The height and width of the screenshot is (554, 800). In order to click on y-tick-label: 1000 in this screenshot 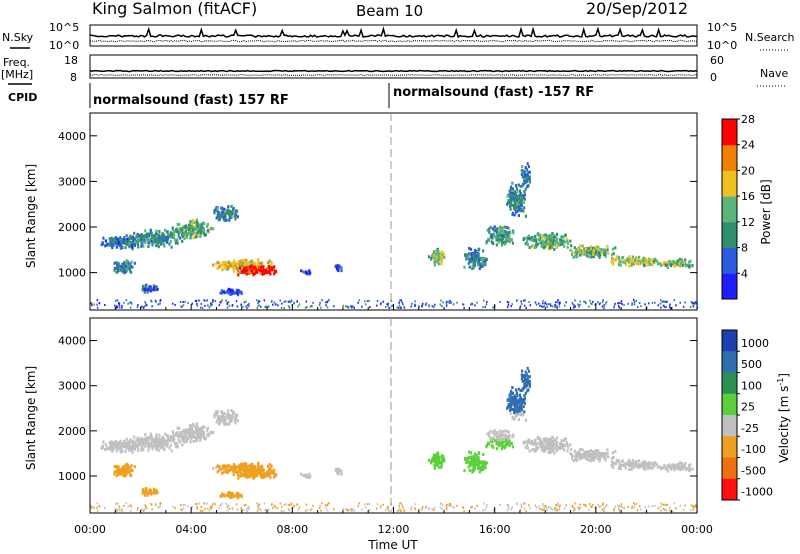, I will do `click(72, 476)`.